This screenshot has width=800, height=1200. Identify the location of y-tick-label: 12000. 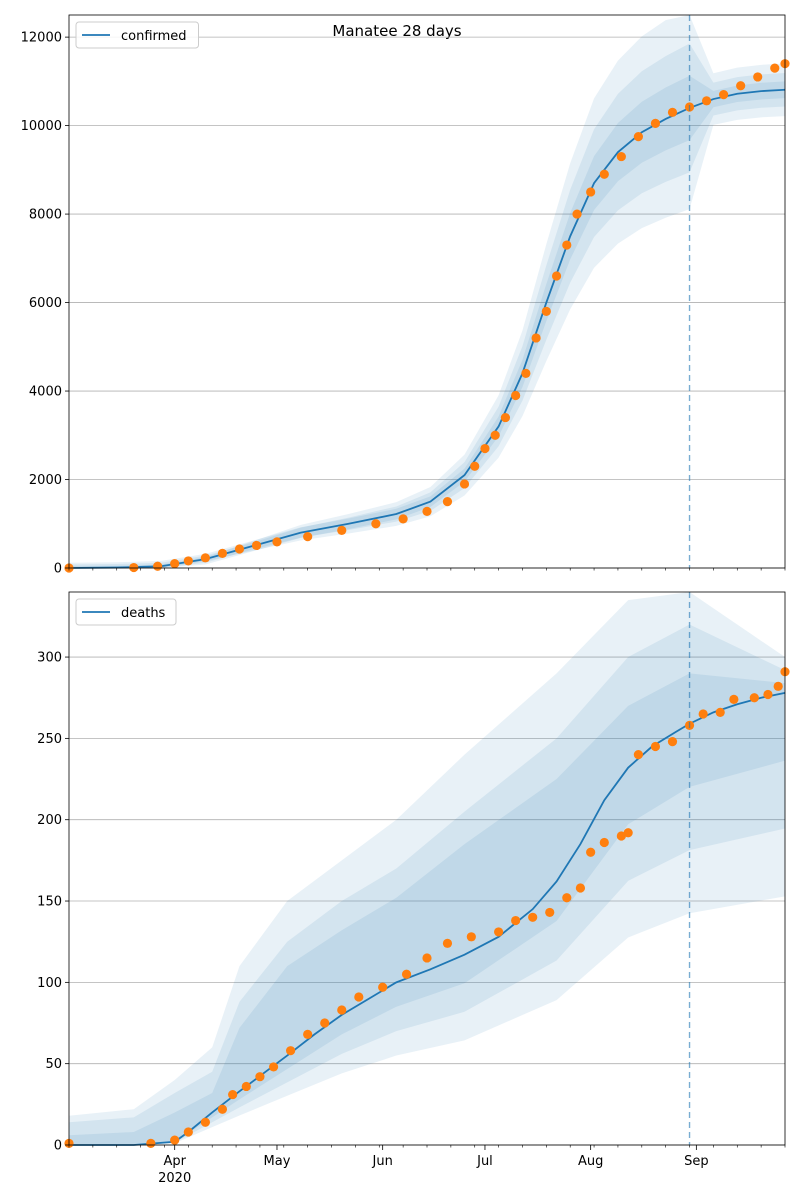
(41, 38).